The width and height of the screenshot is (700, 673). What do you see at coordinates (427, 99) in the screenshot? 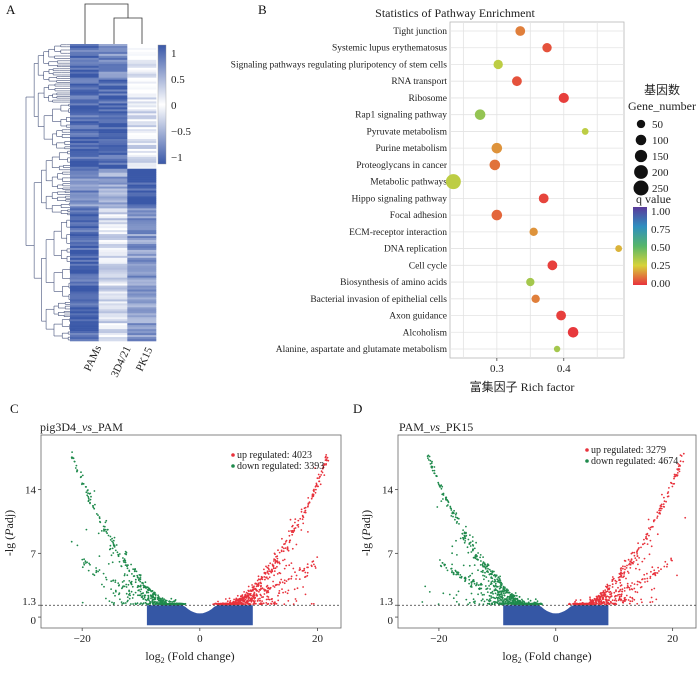
I see `pathway-label: Ribosome` at bounding box center [427, 99].